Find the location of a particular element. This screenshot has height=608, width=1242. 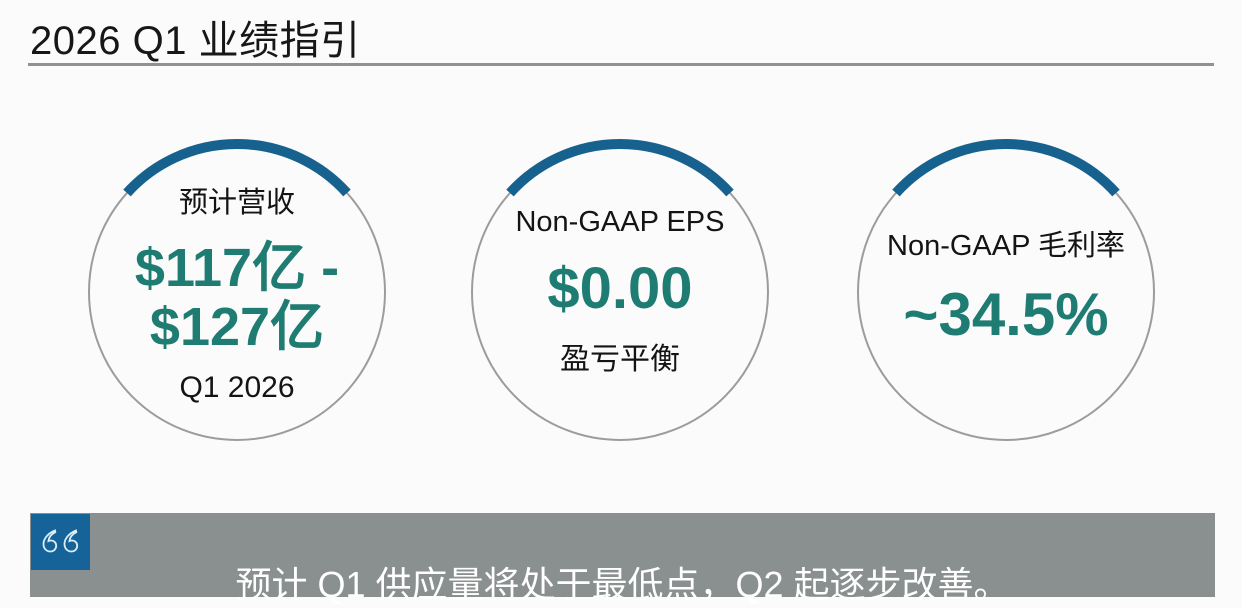

stat-value-line: $0.00 is located at coordinates (620, 288).